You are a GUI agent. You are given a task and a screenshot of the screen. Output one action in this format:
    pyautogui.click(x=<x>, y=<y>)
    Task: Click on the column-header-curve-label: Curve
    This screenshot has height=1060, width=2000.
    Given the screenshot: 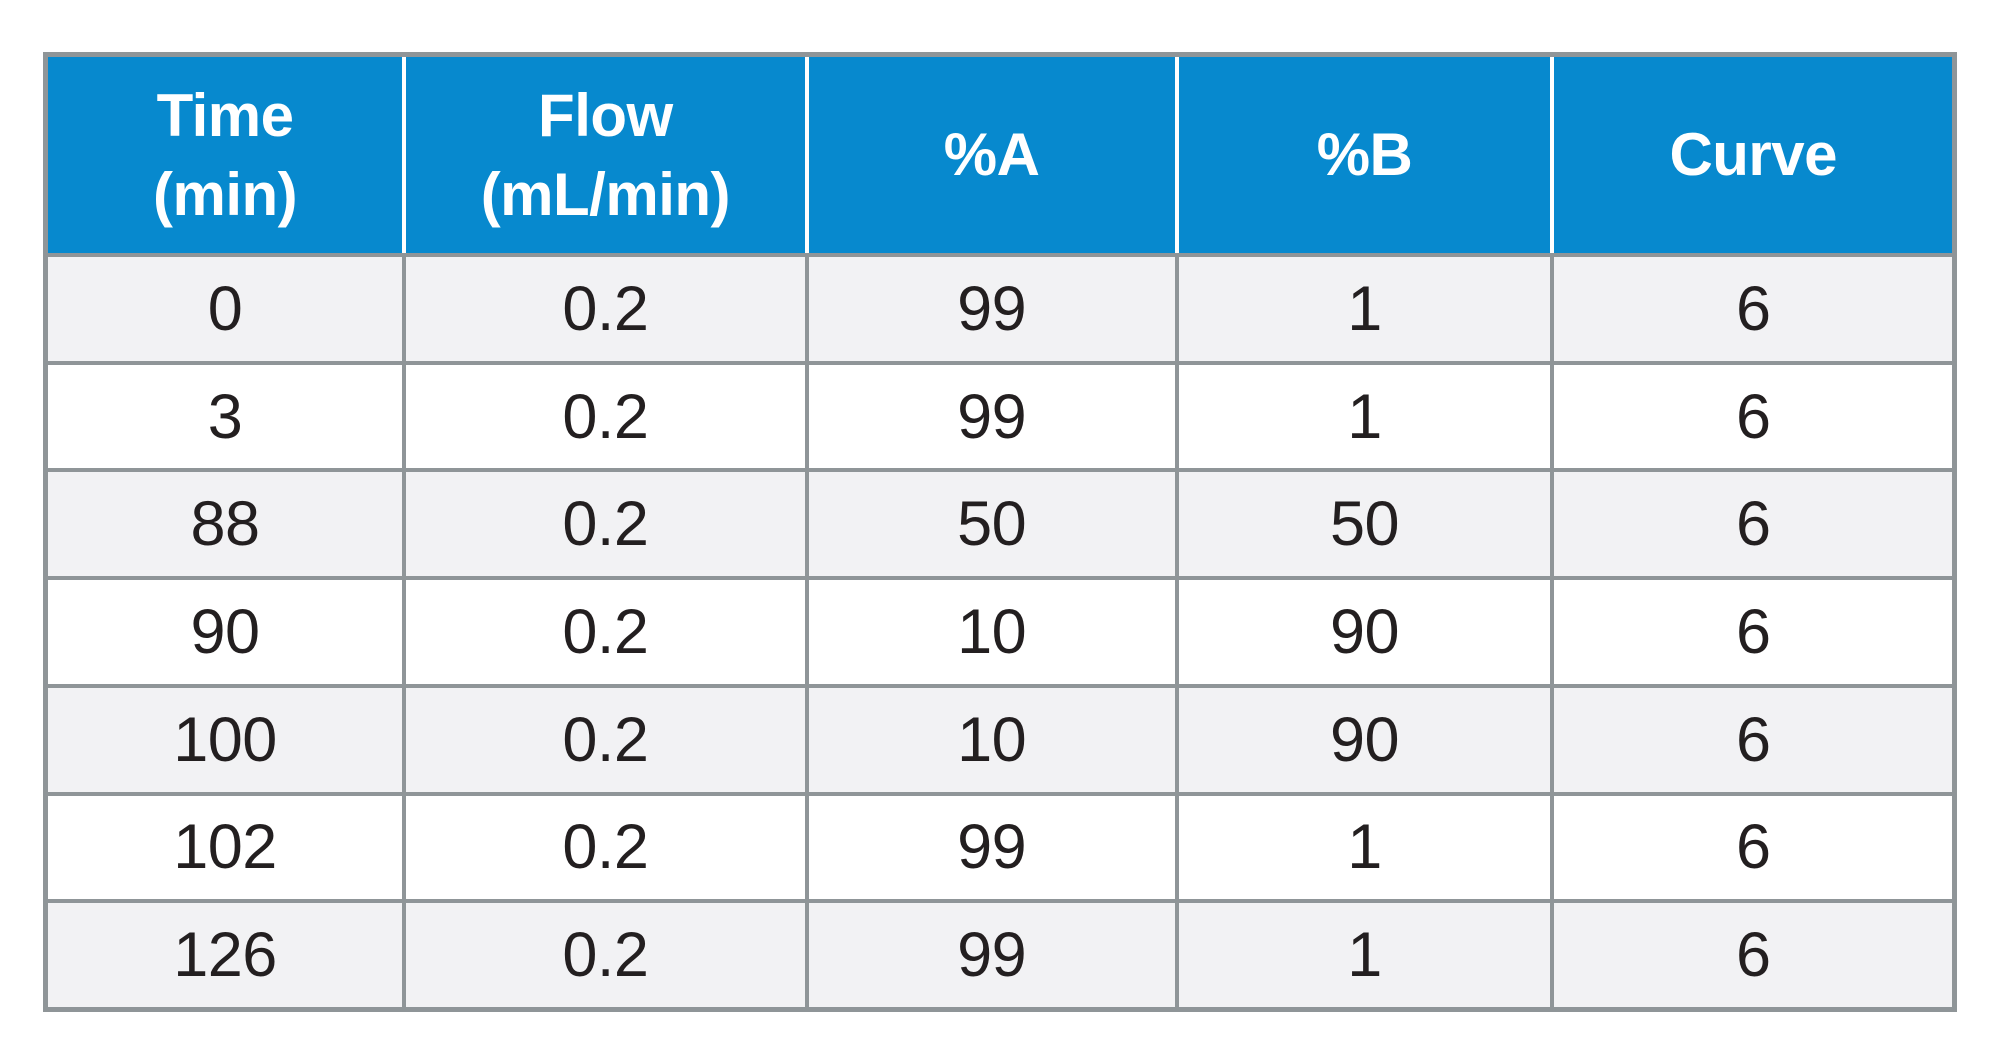 What is the action you would take?
    pyautogui.click(x=1753, y=155)
    